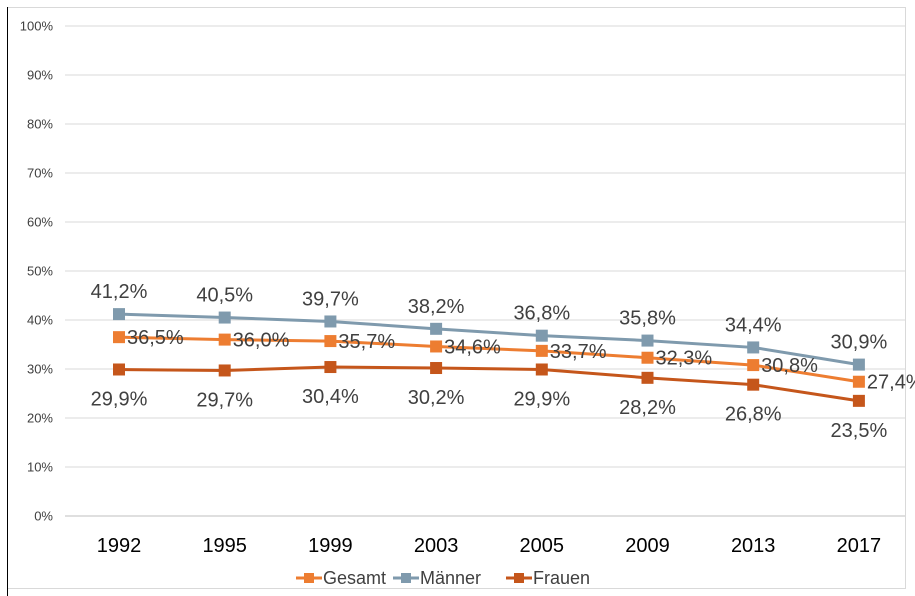 This screenshot has width=915, height=596. Describe the element at coordinates (330, 397) in the screenshot. I see `data-label: 30,4%` at that location.